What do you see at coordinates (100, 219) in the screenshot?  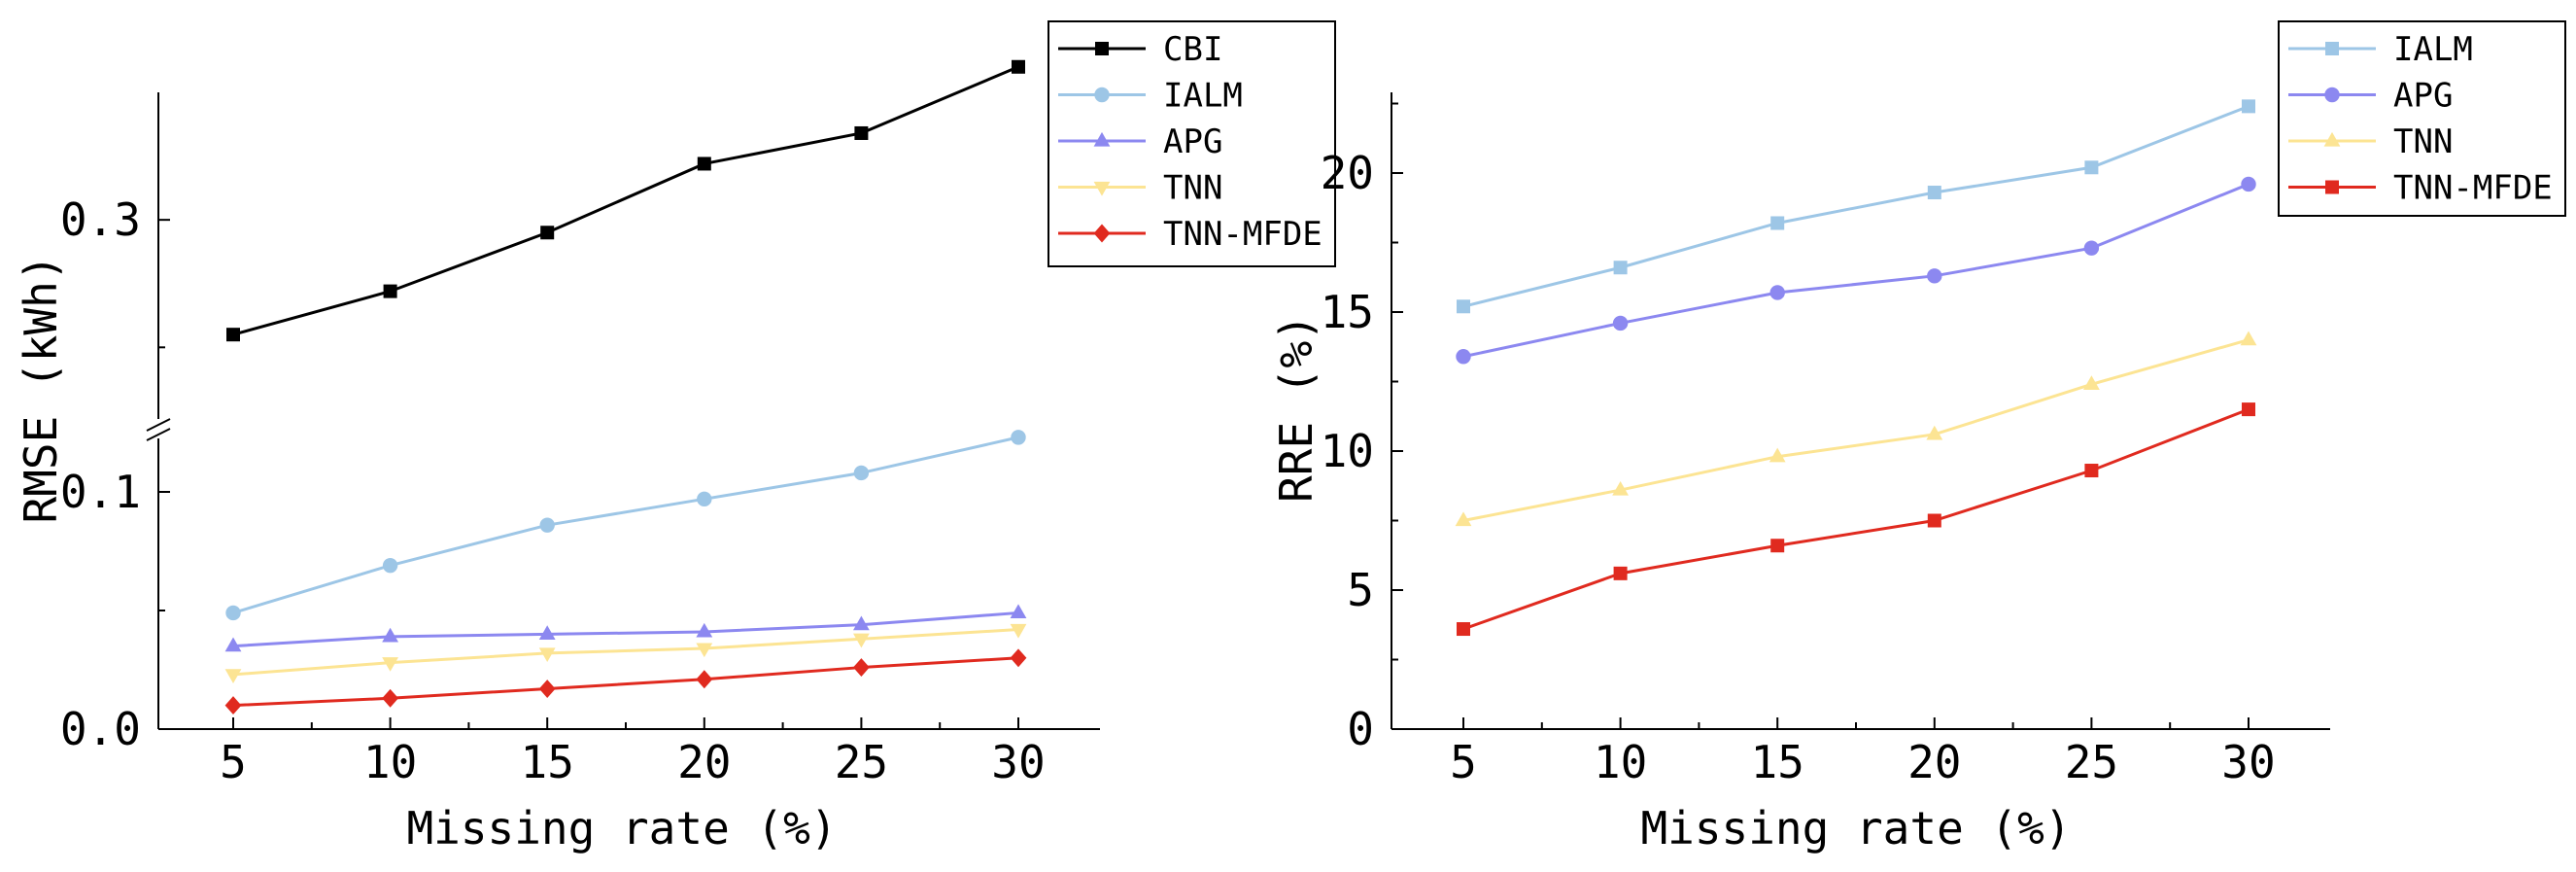 I see `y-tick-label: 0.3` at bounding box center [100, 219].